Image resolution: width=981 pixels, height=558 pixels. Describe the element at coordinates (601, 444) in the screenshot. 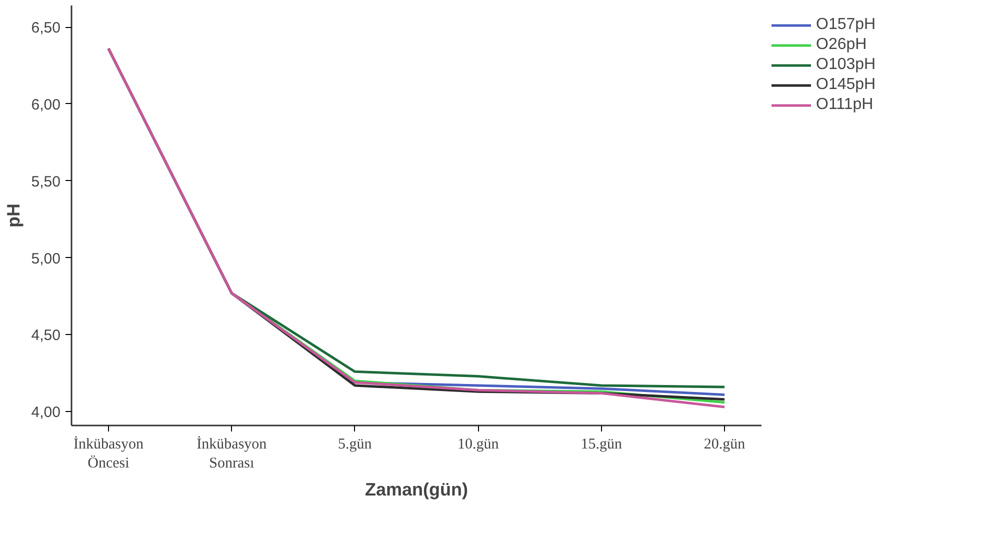

I see `x-tick-label: 15.gün` at that location.